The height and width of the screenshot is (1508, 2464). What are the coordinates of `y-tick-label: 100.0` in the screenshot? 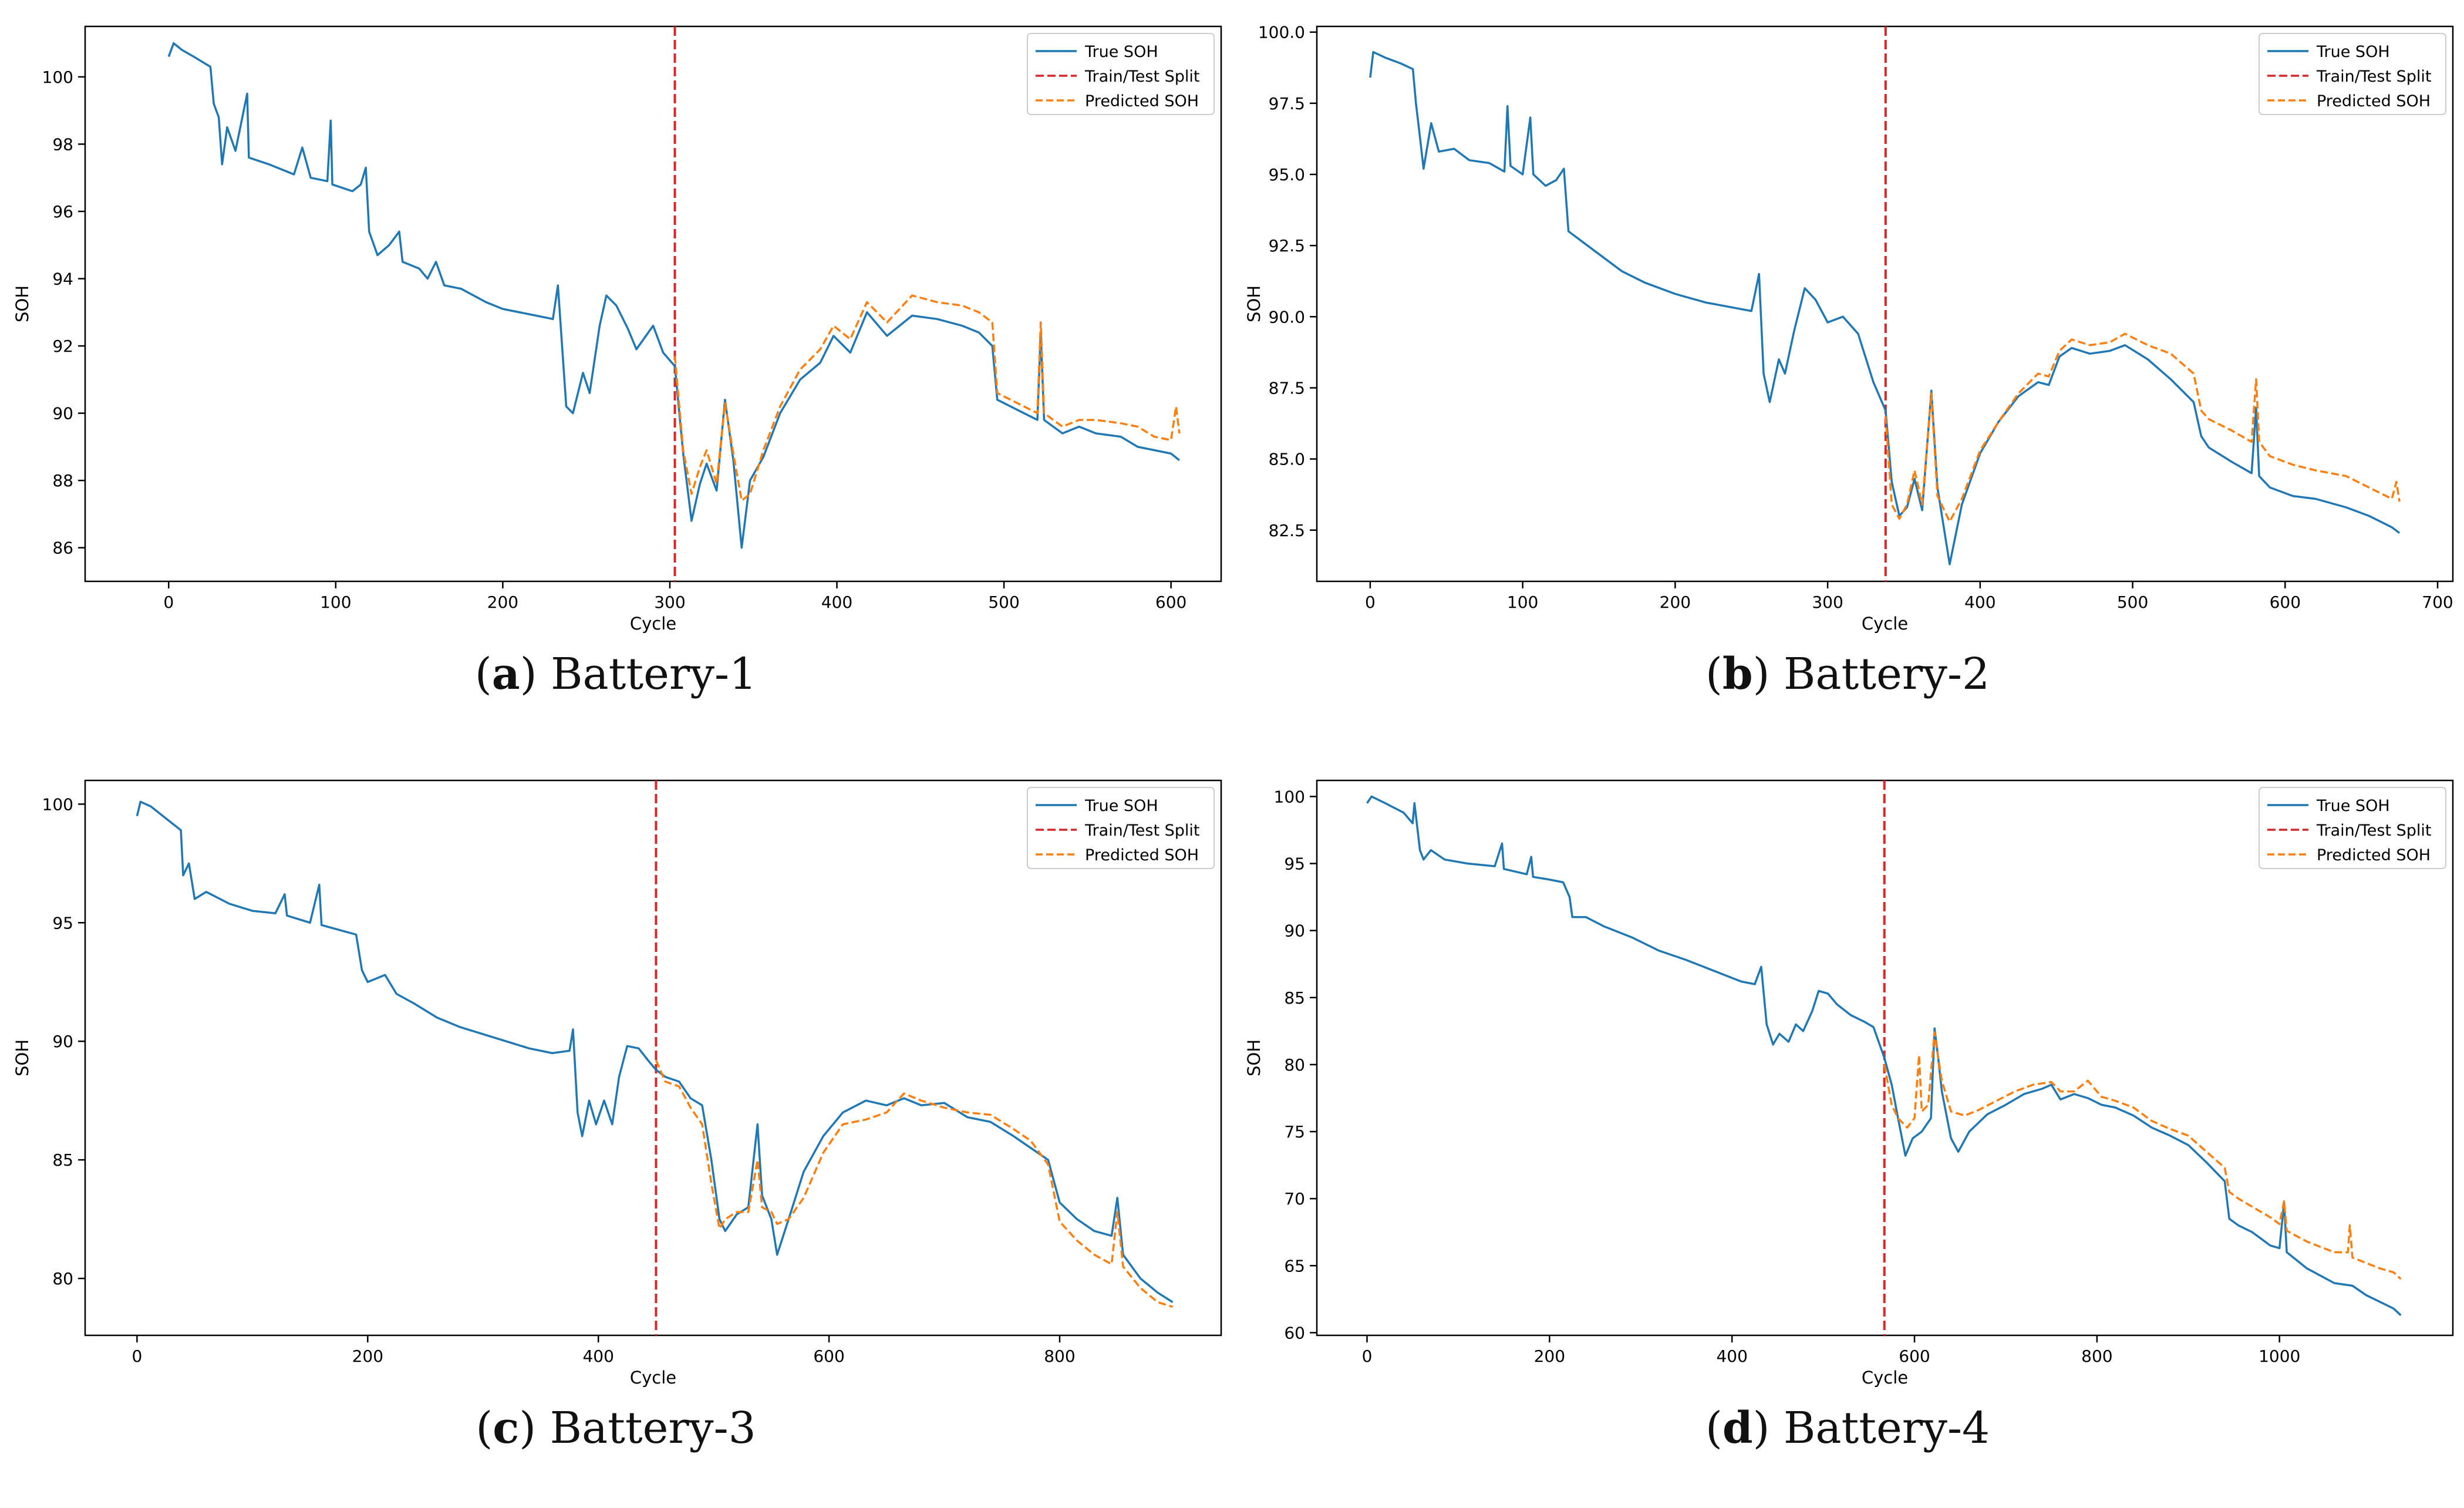 It's located at (1281, 32).